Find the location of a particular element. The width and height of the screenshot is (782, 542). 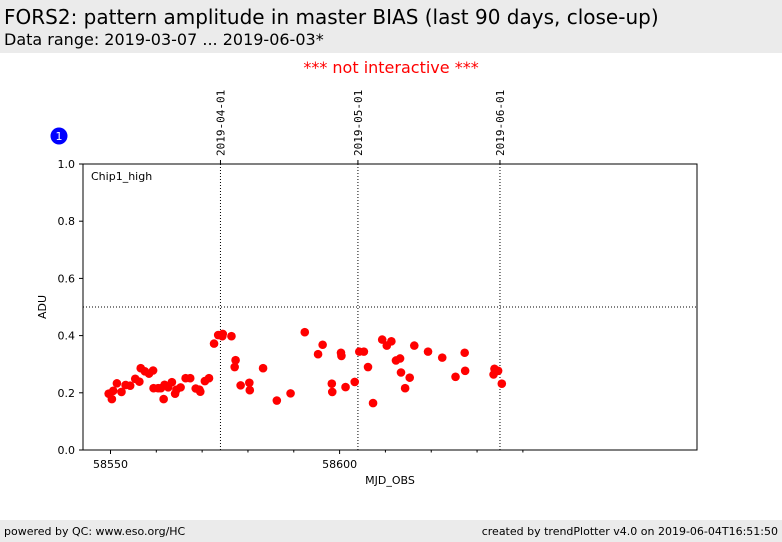

not-interactive-notice: *** not interactive *** is located at coordinates (391, 67).